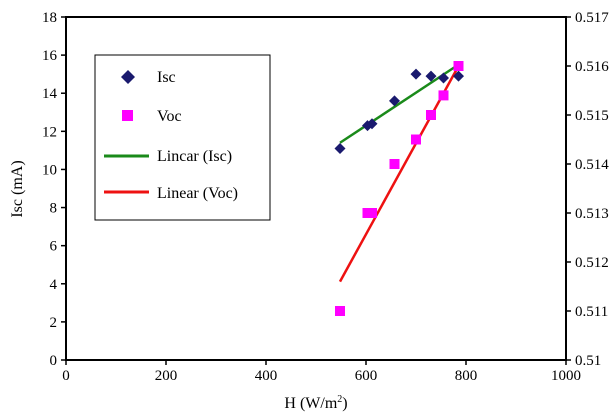 The width and height of the screenshot is (613, 415). I want to click on y2-tick-label: 0.514, so click(592, 165).